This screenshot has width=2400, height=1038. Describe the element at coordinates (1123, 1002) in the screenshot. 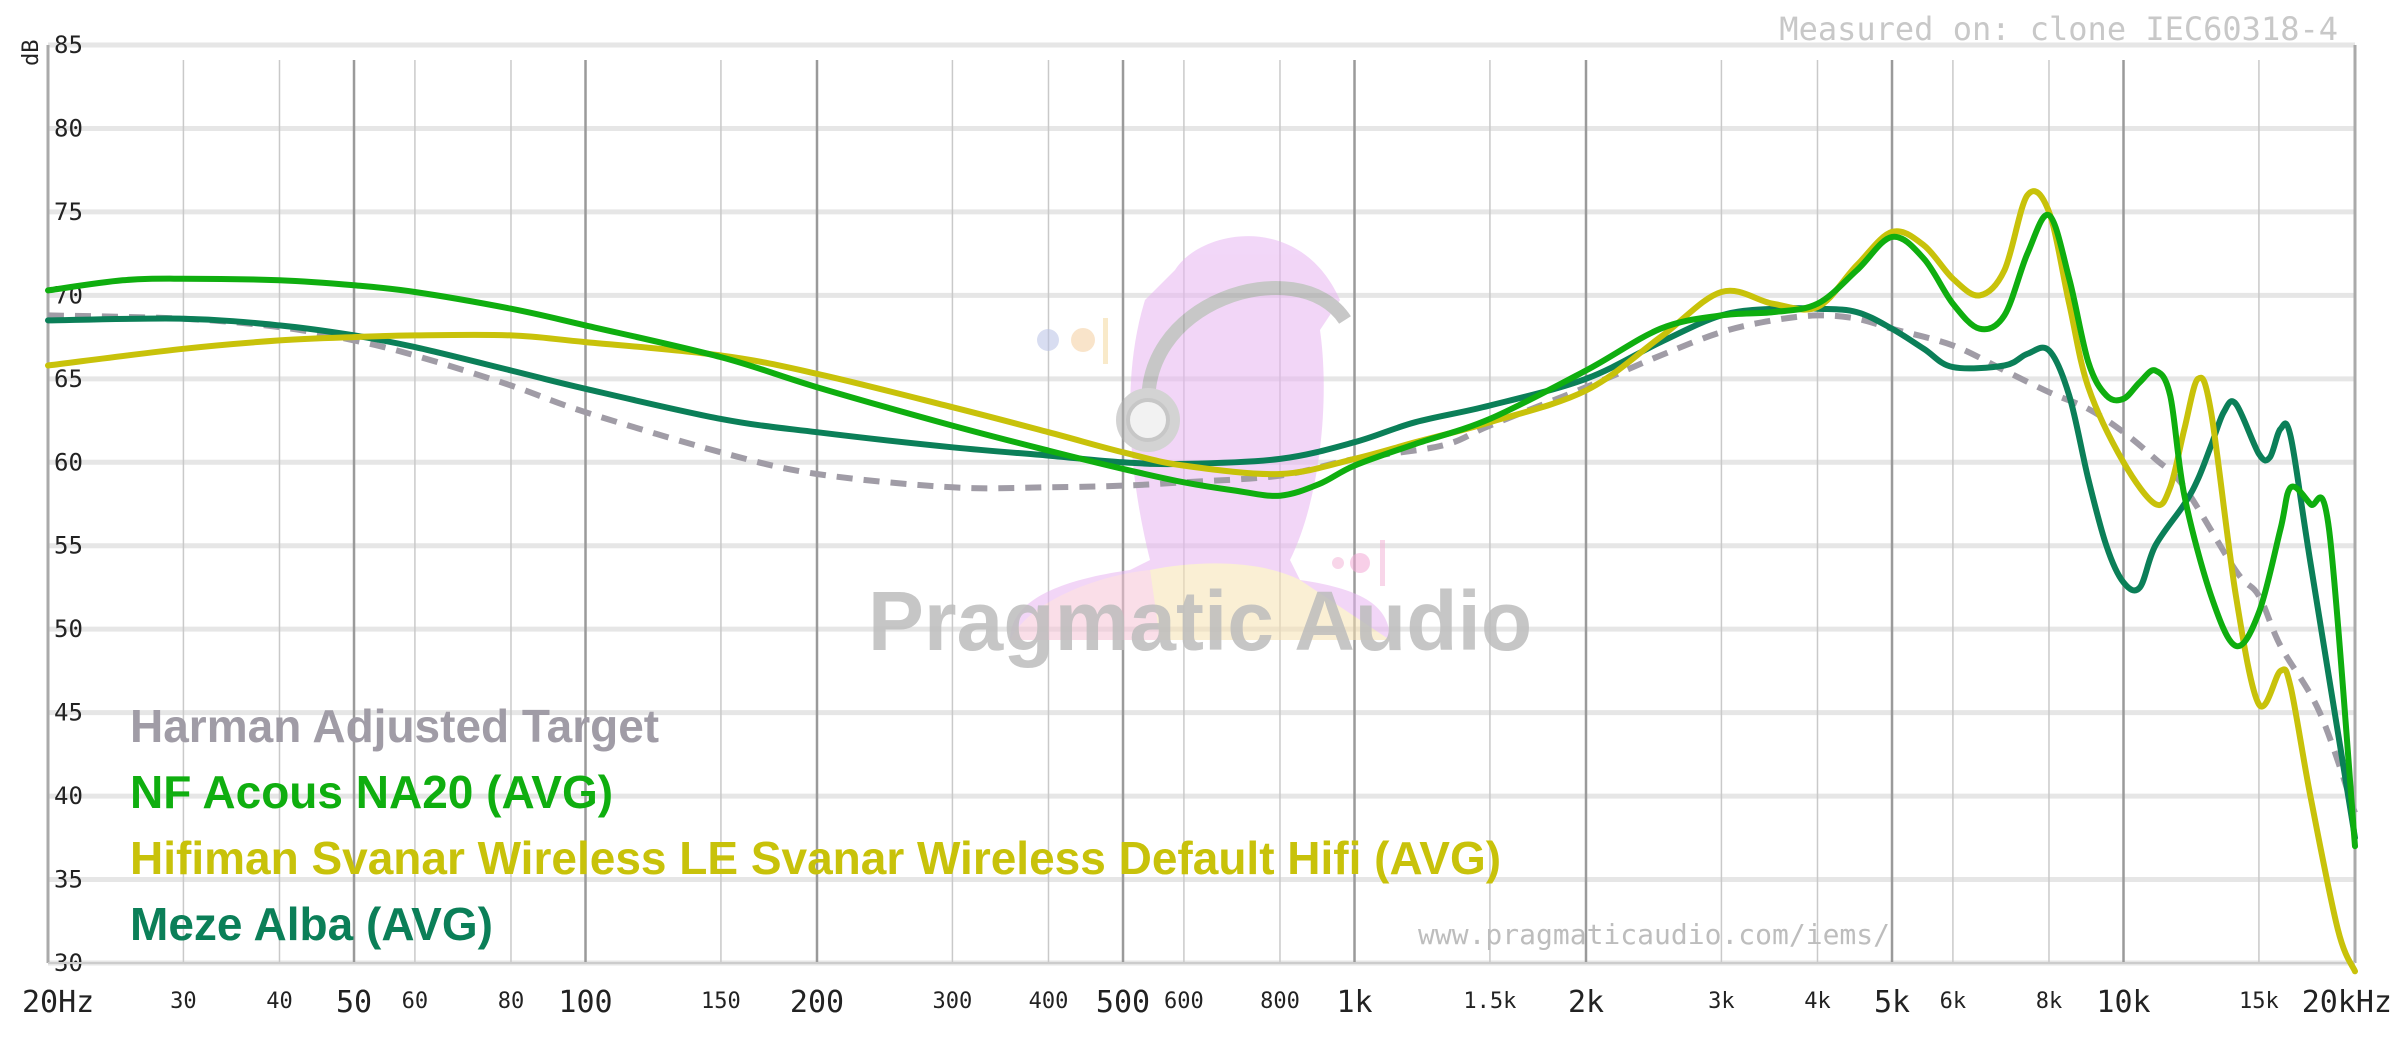

I see `x-tick-label: 500` at that location.